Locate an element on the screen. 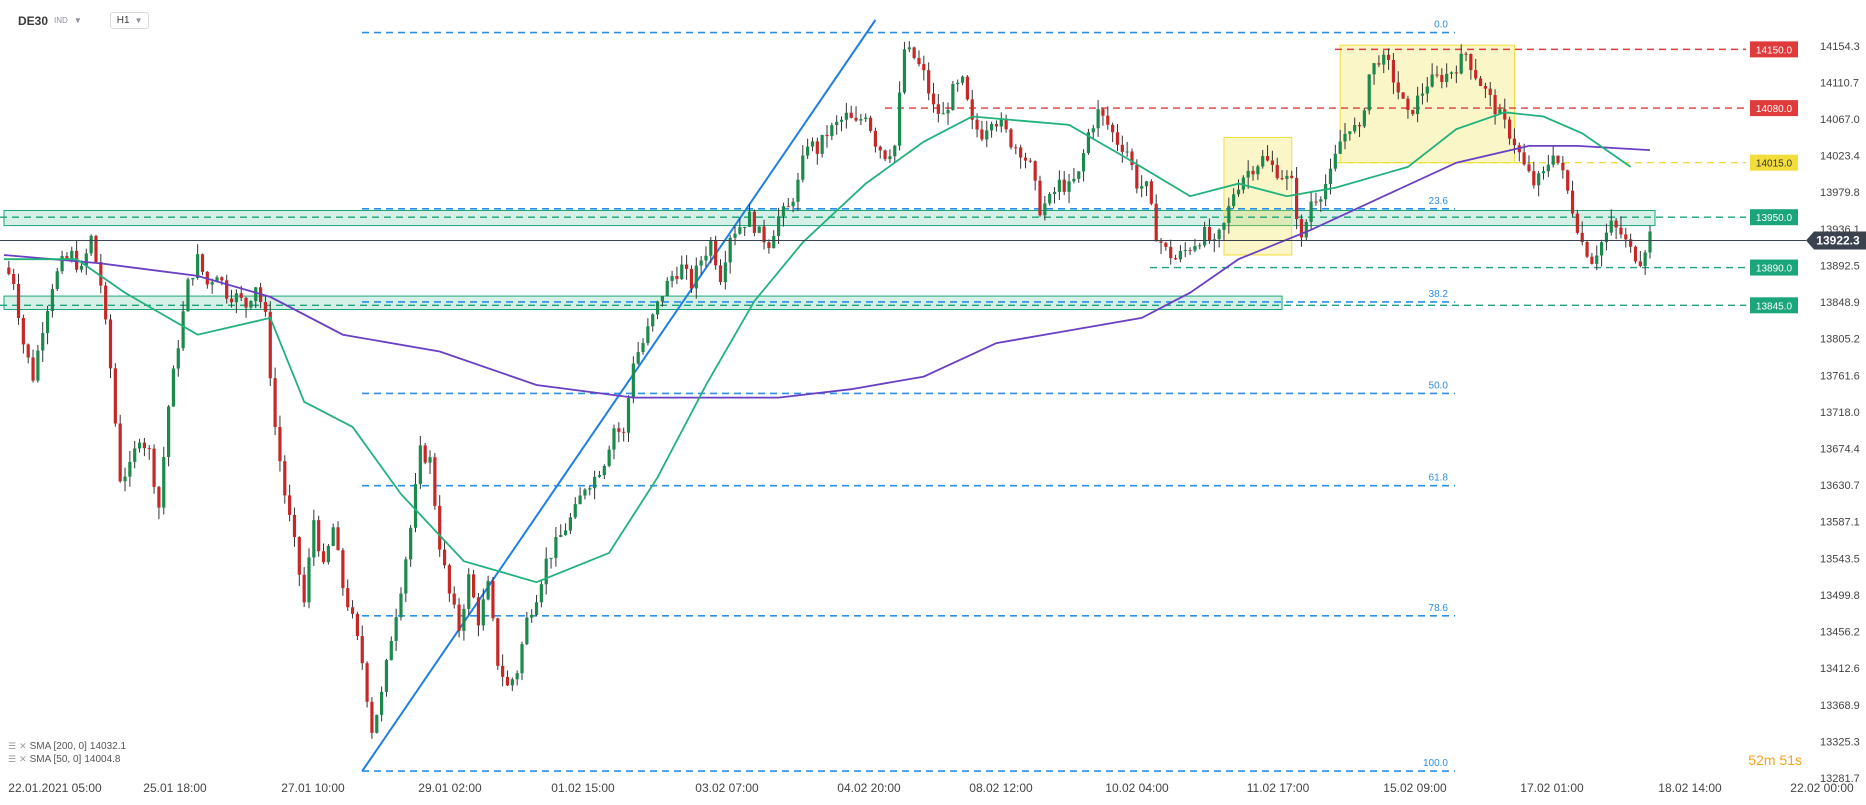 This screenshot has height=805, width=1866. level-tag-label: 13950.0 is located at coordinates (1774, 218).